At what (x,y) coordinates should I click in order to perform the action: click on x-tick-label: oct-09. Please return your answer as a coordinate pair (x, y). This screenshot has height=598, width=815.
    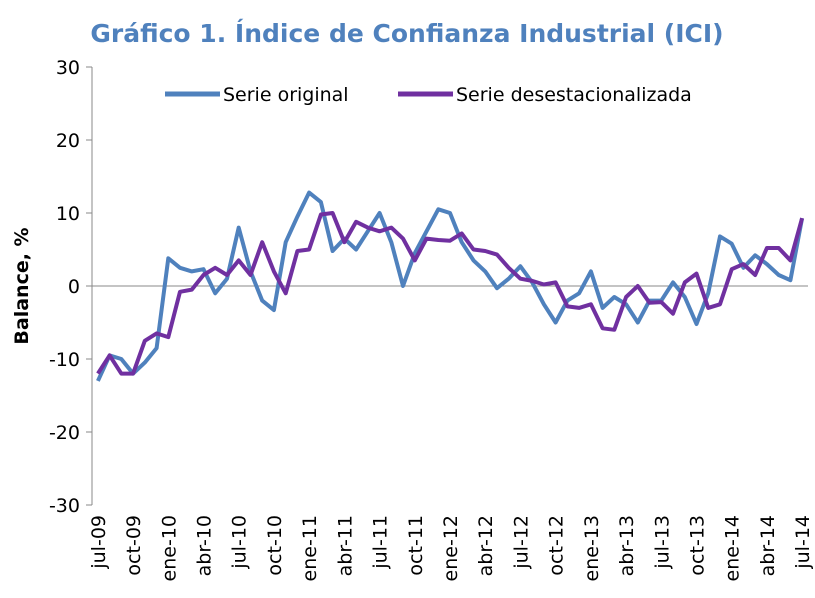
    Looking at the image, I should click on (134, 545).